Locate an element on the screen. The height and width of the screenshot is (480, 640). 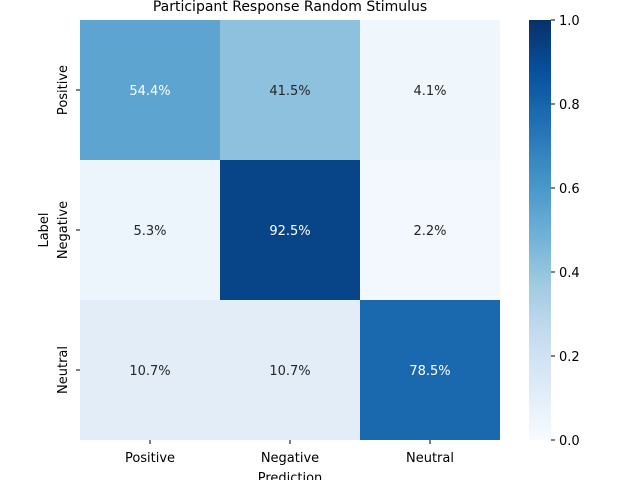
cell-annotation: 78.5% is located at coordinates (429, 371).